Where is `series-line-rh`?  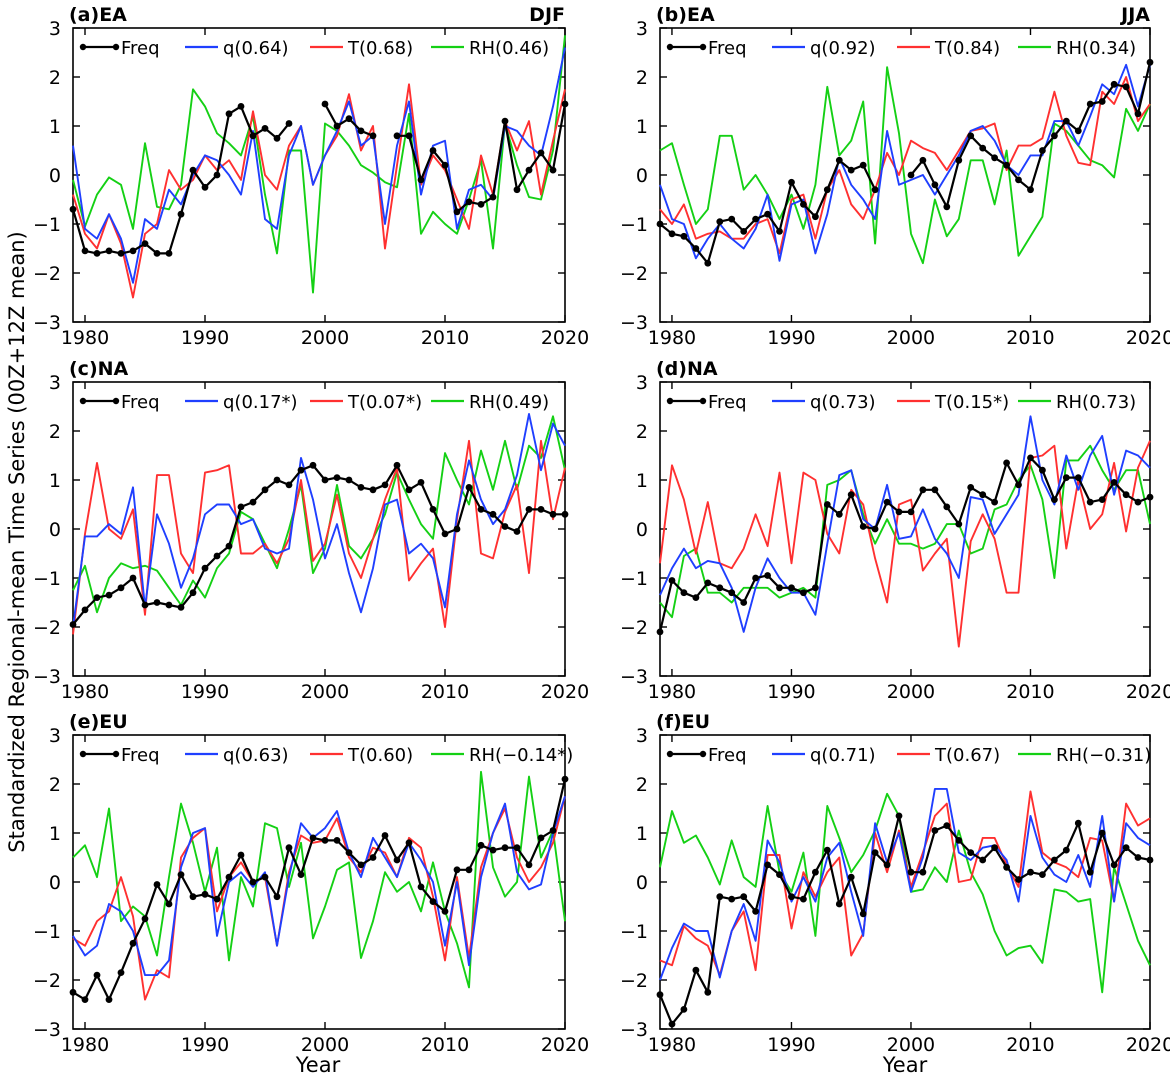 series-line-rh is located at coordinates (319, 164).